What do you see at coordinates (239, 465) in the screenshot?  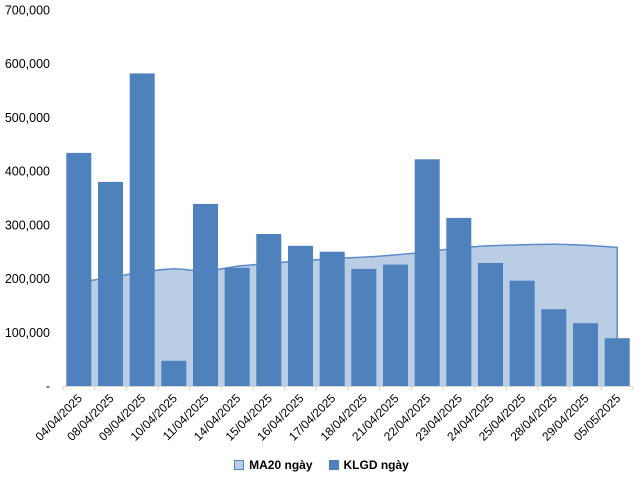 I see `ma20-area-swatch` at bounding box center [239, 465].